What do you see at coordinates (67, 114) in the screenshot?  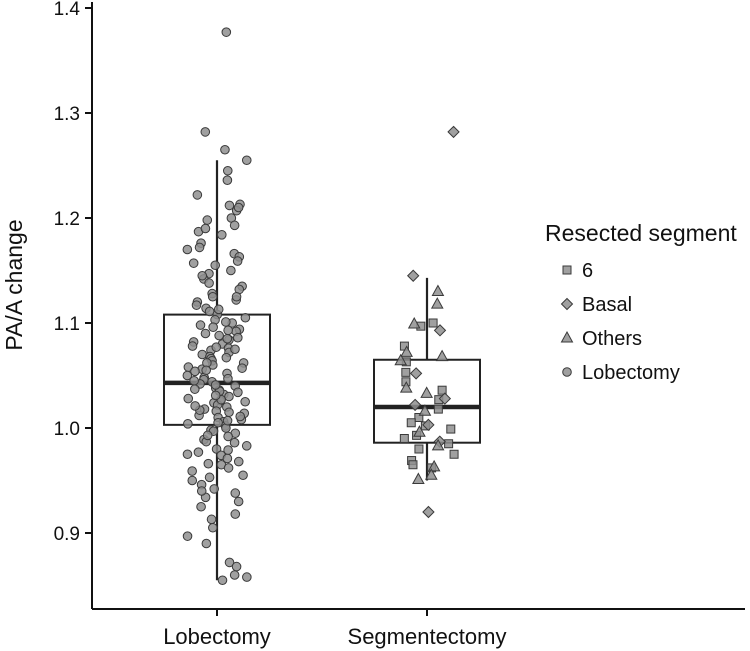 I see `y-tick-label: 1.3` at bounding box center [67, 114].